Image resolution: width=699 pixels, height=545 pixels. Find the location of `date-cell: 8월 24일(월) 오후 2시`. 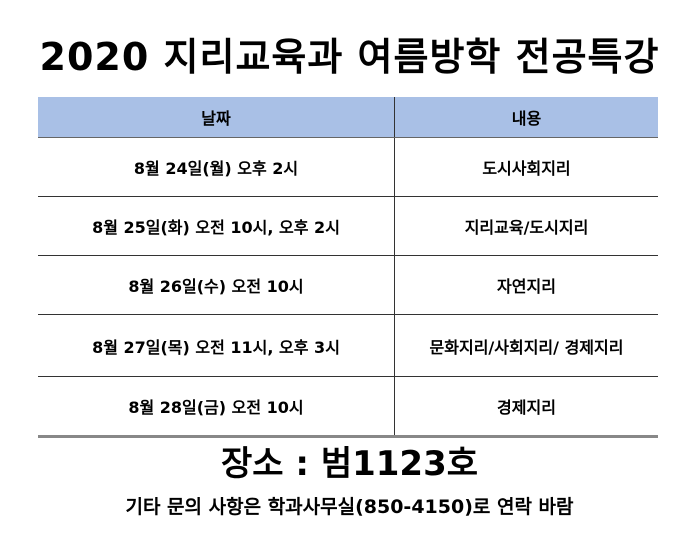

date-cell: 8월 24일(월) 오후 2시 is located at coordinates (216, 167).